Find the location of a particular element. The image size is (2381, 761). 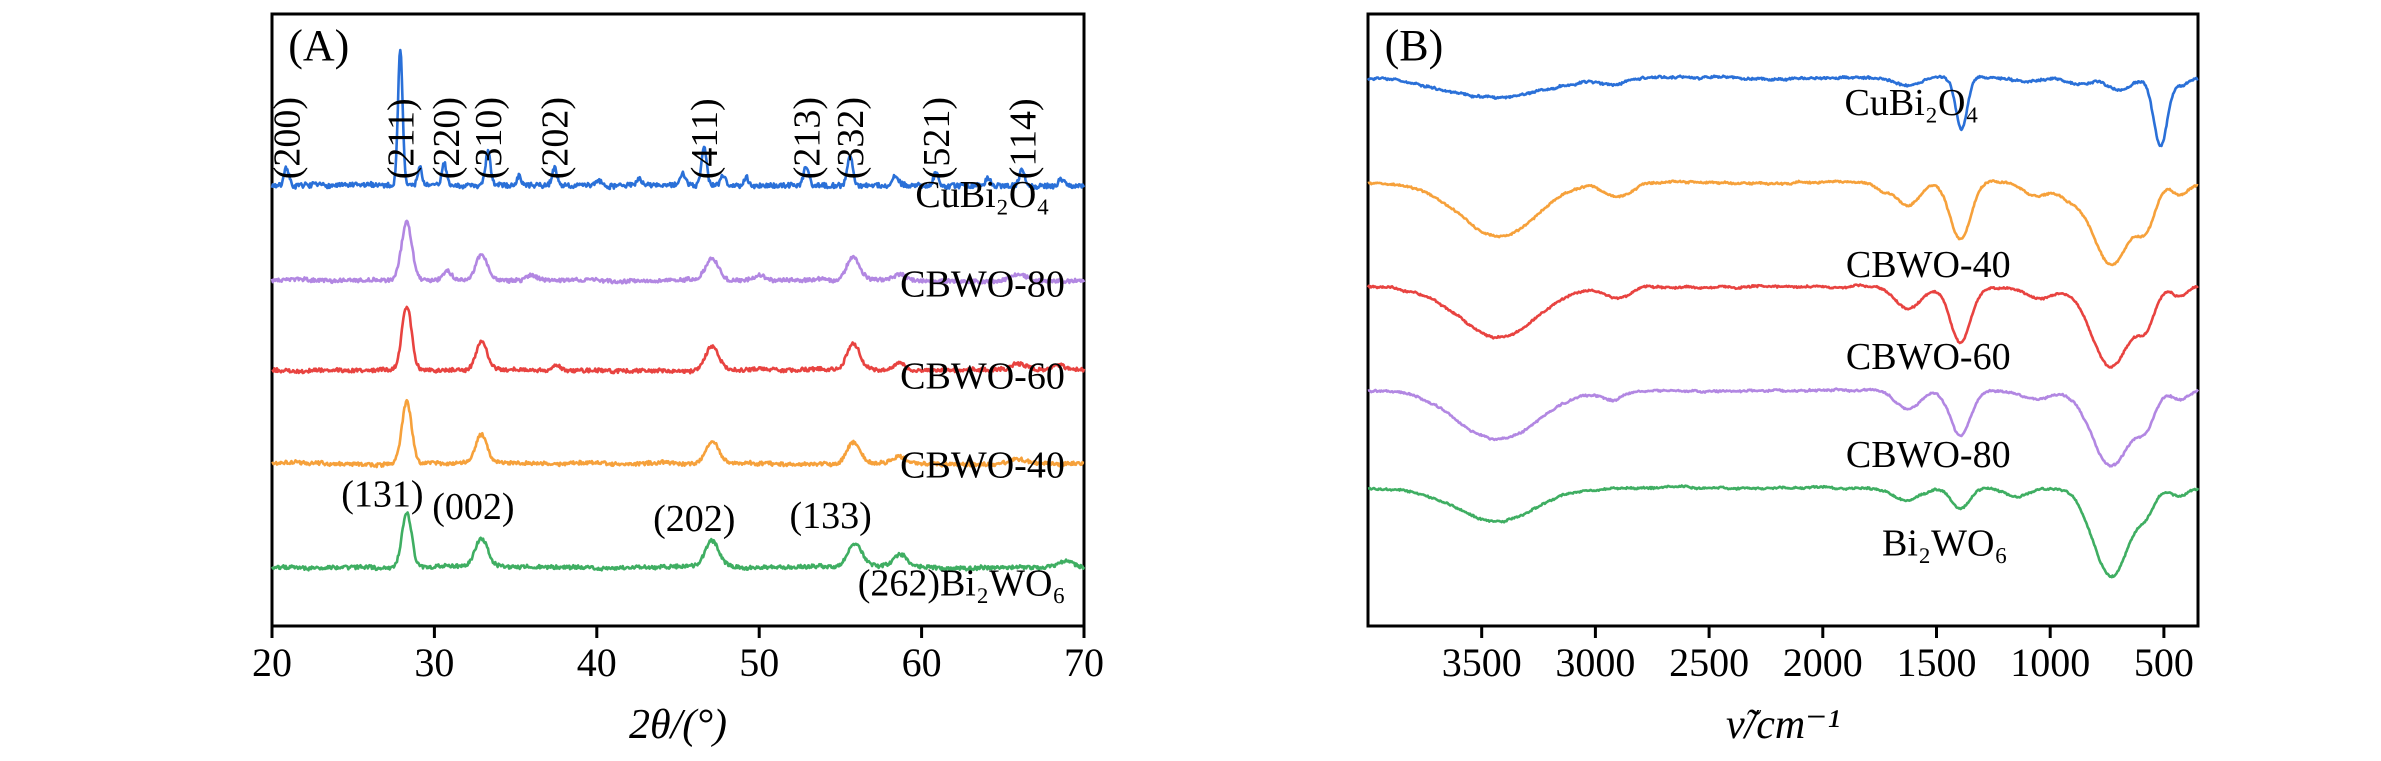

xrd-miller-411: (411) is located at coordinates (705, 138).